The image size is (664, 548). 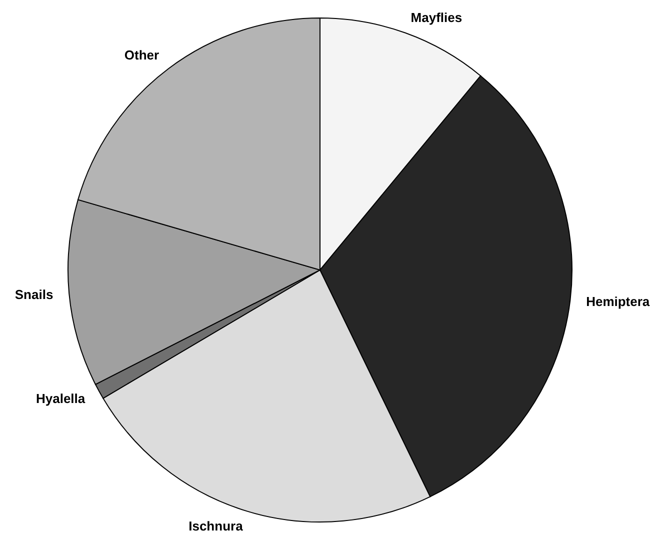 What do you see at coordinates (436, 17) in the screenshot?
I see `slice-label: Mayflies` at bounding box center [436, 17].